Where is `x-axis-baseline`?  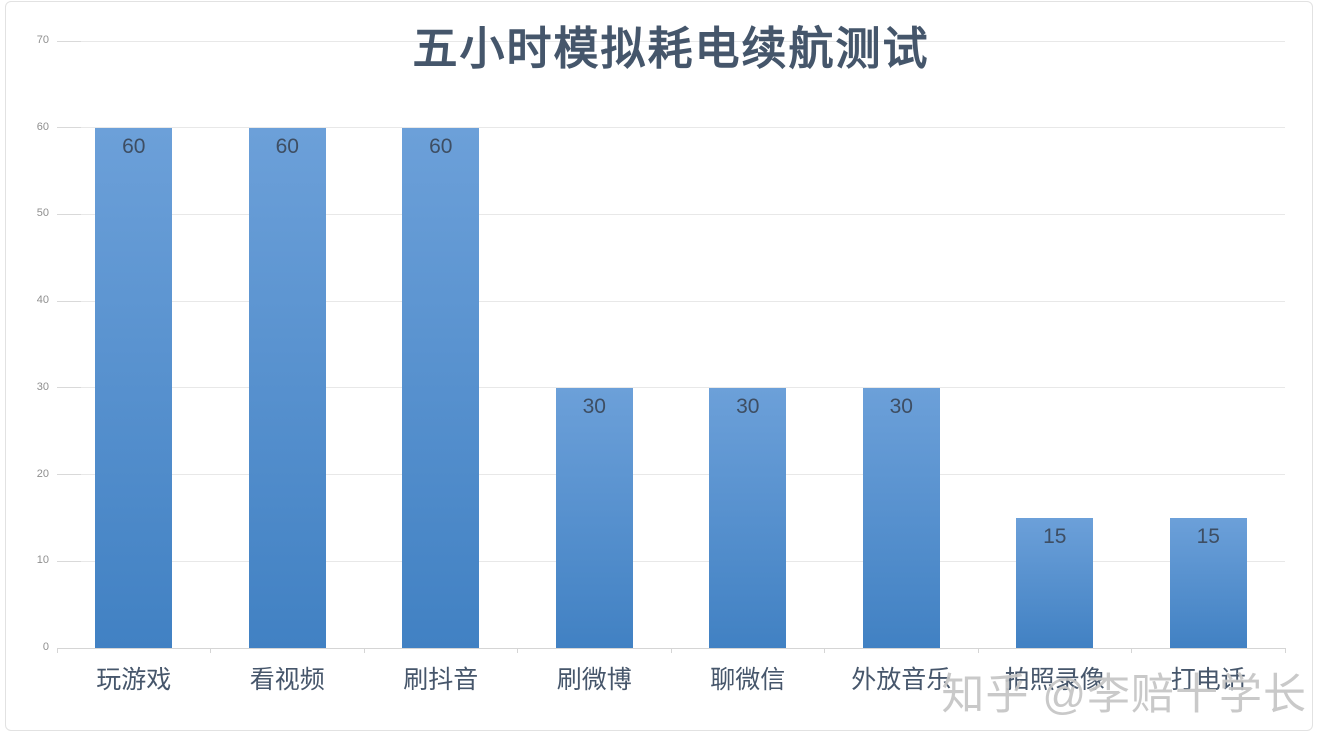
x-axis-baseline is located at coordinates (671, 648).